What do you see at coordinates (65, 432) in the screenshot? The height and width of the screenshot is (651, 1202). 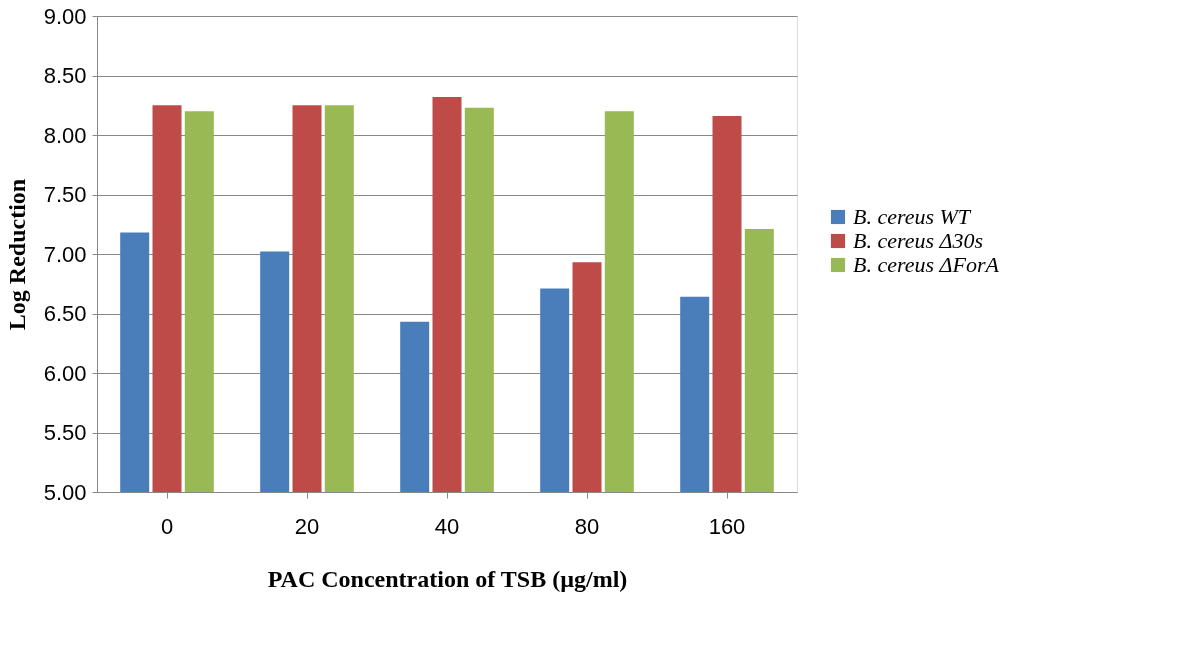 I see `y-tick-label: 5.50` at bounding box center [65, 432].